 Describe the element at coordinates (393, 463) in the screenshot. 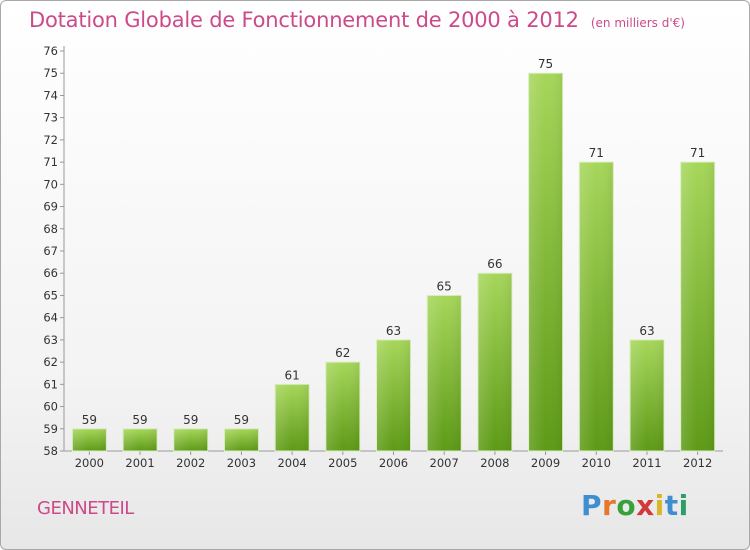

I see `x-tick-label: 2006` at that location.